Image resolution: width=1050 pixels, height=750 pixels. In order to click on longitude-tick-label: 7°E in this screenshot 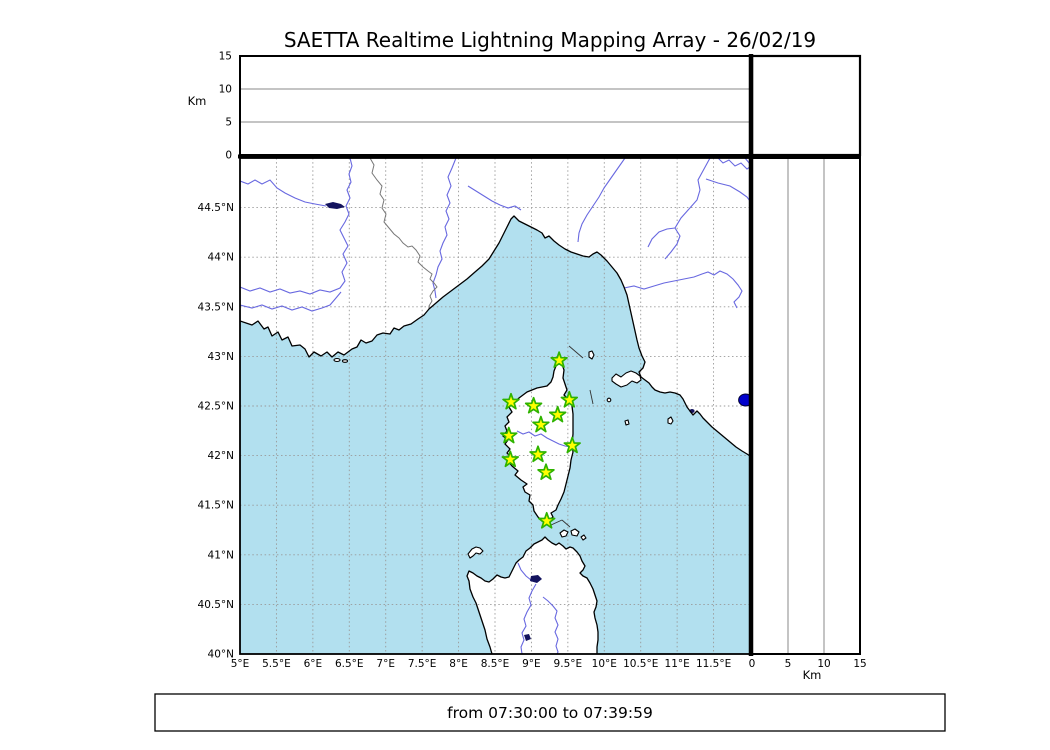, I will do `click(385, 664)`.